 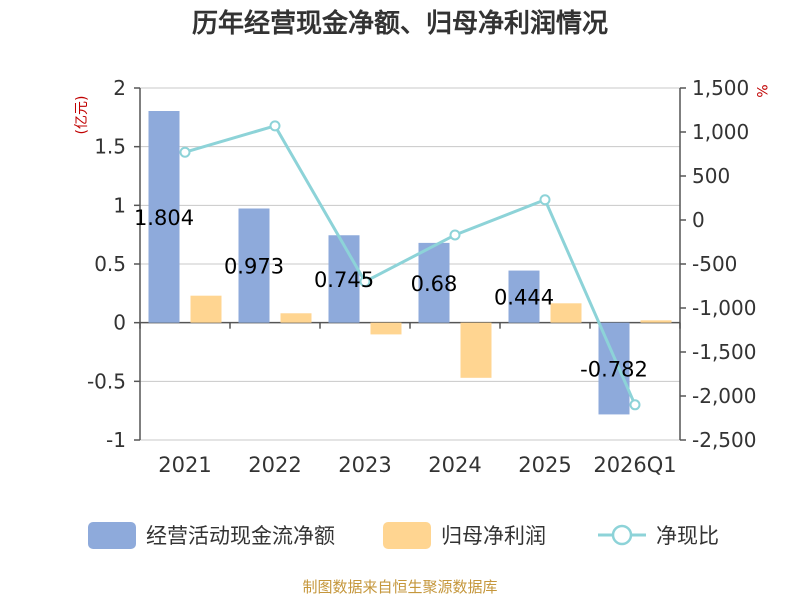 What do you see at coordinates (493, 536) in the screenshot?
I see `legend-label: 归母净利润` at bounding box center [493, 536].